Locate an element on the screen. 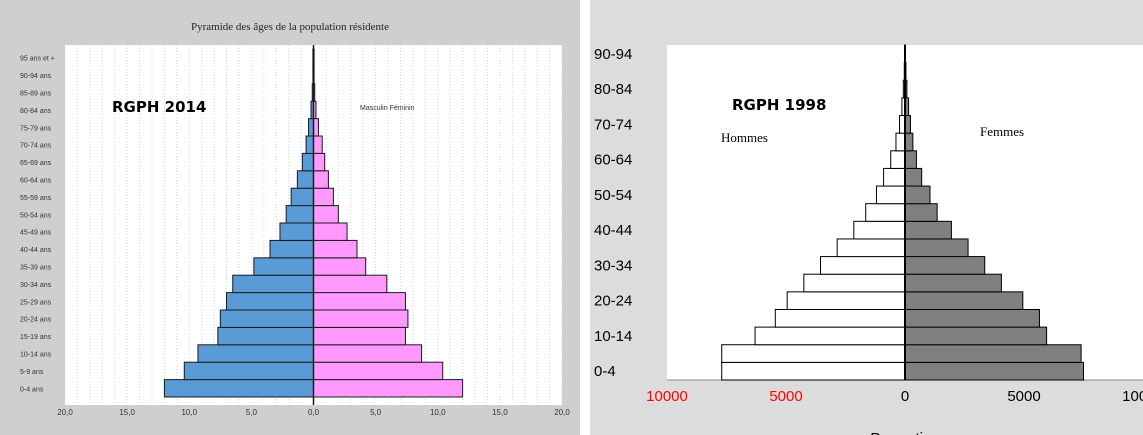  chart-annotation: RGPH 1998 is located at coordinates (779, 105).